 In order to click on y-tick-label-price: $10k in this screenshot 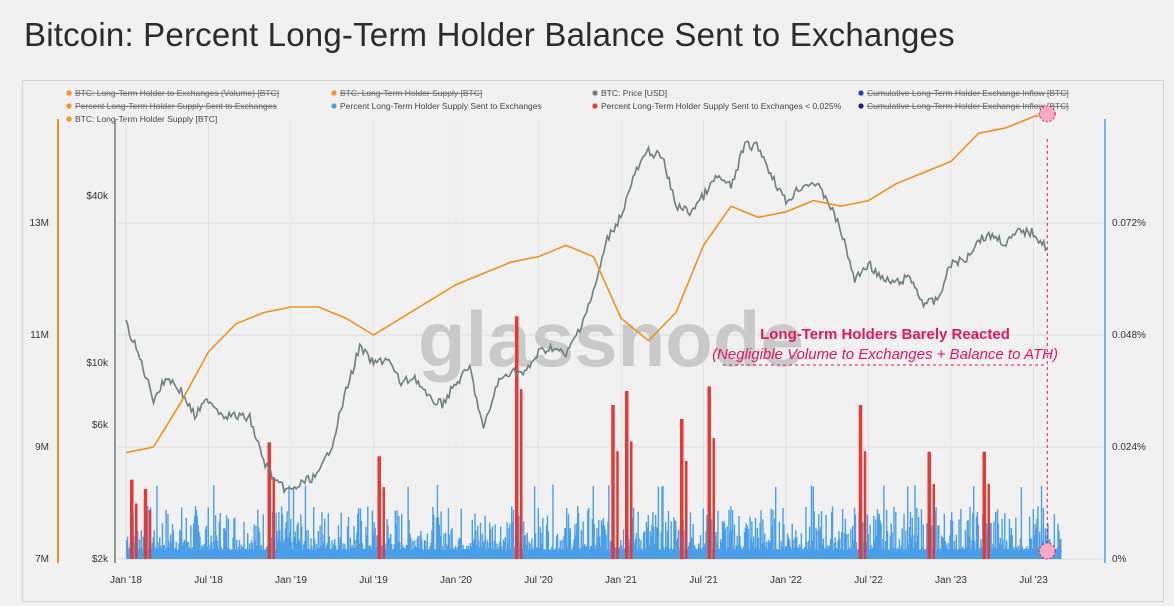, I will do `click(97, 363)`.